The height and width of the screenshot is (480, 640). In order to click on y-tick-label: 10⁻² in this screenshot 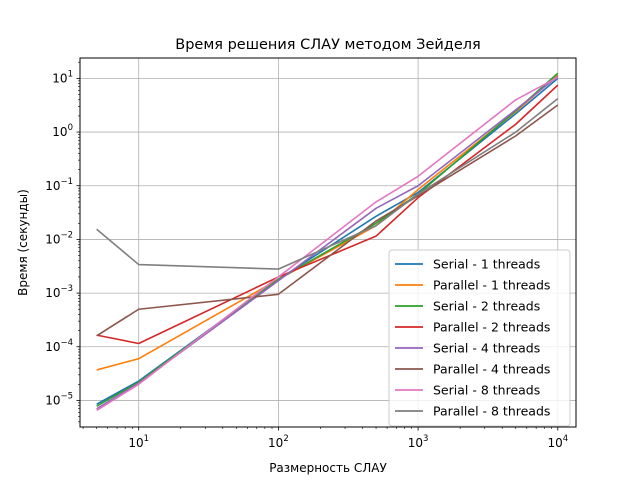, I will do `click(59, 238)`.